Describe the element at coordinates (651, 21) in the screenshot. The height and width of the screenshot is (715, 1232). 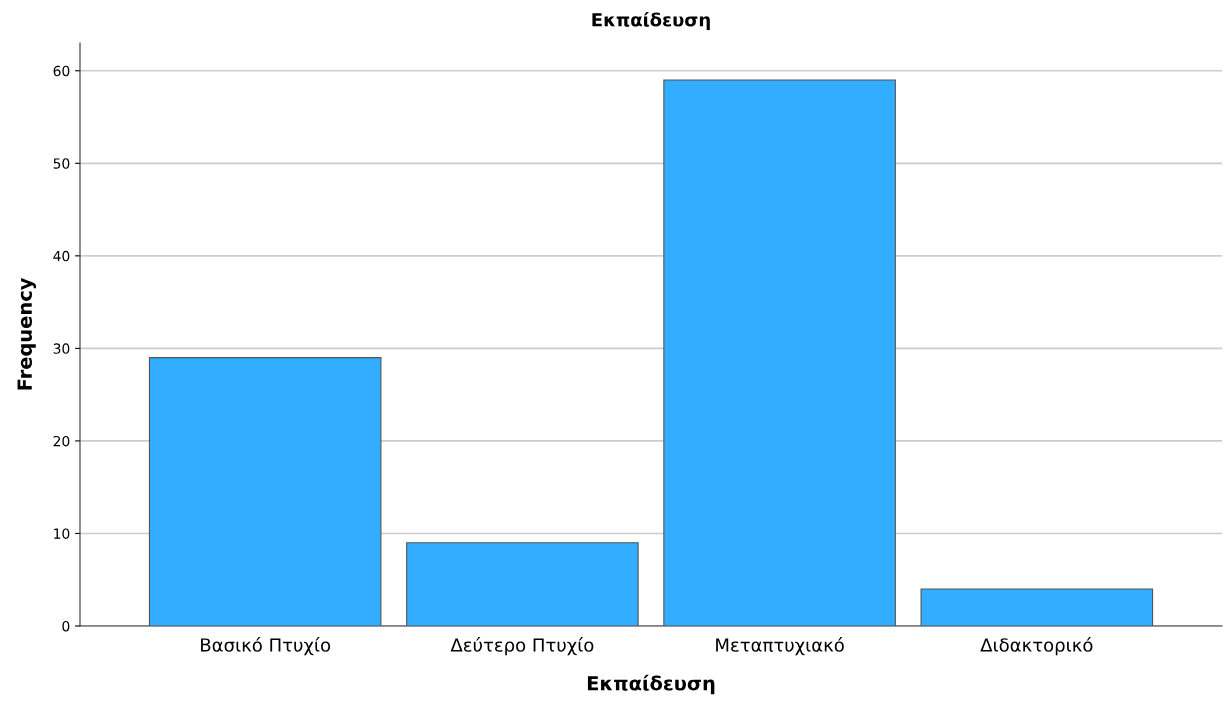
I see `chart-title: Εκπαίδευση` at that location.